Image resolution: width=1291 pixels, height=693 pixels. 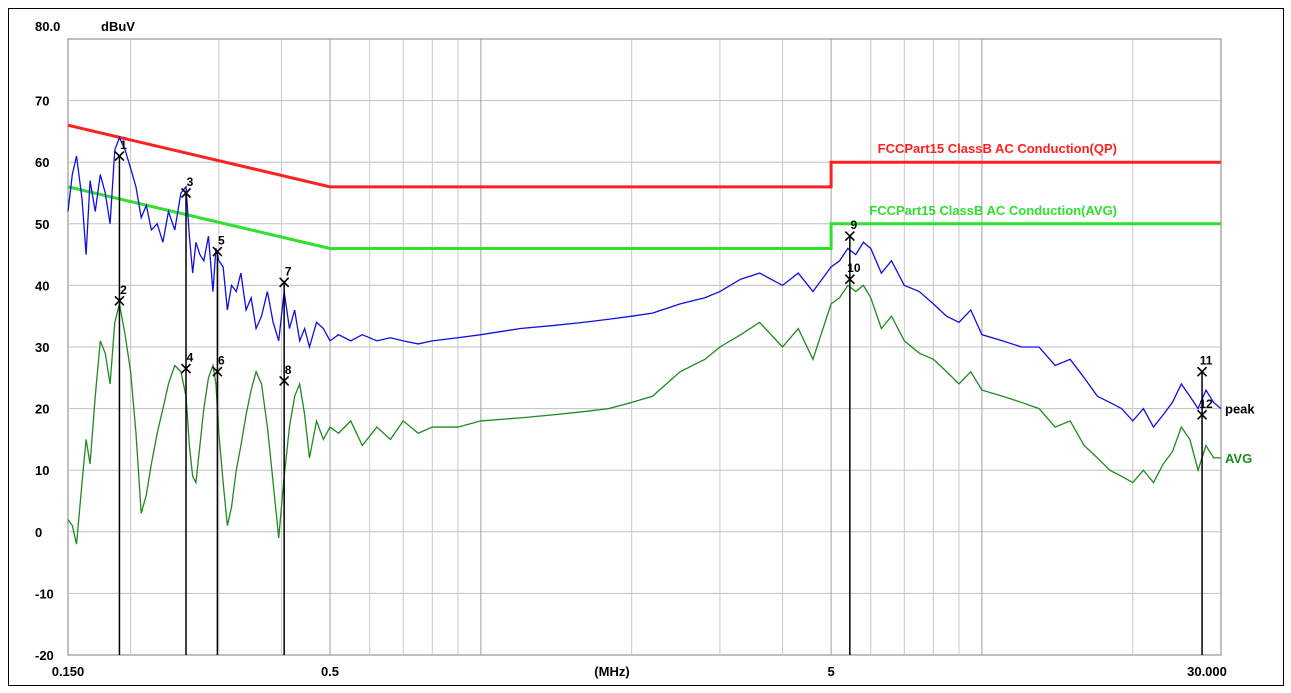 I want to click on y-tick-label: 10, so click(x=42, y=470).